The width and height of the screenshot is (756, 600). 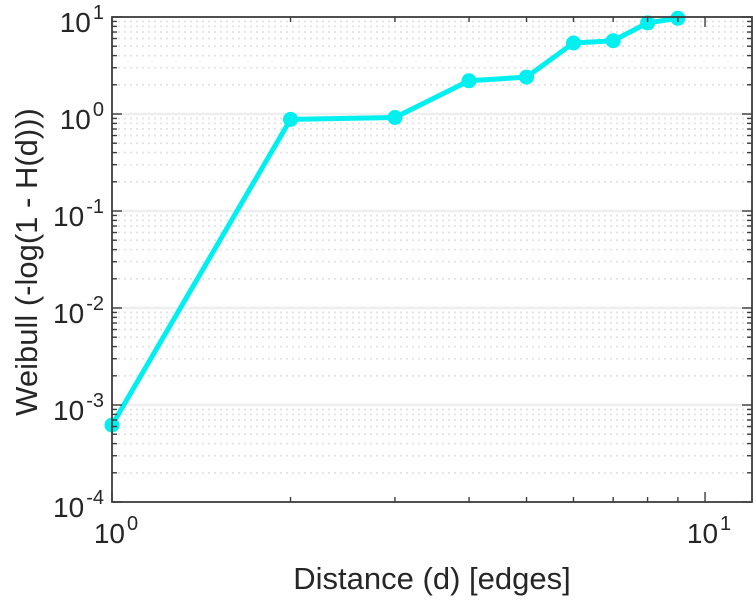 What do you see at coordinates (78, 214) in the screenshot?
I see `y-tick-label: 10 -1` at bounding box center [78, 214].